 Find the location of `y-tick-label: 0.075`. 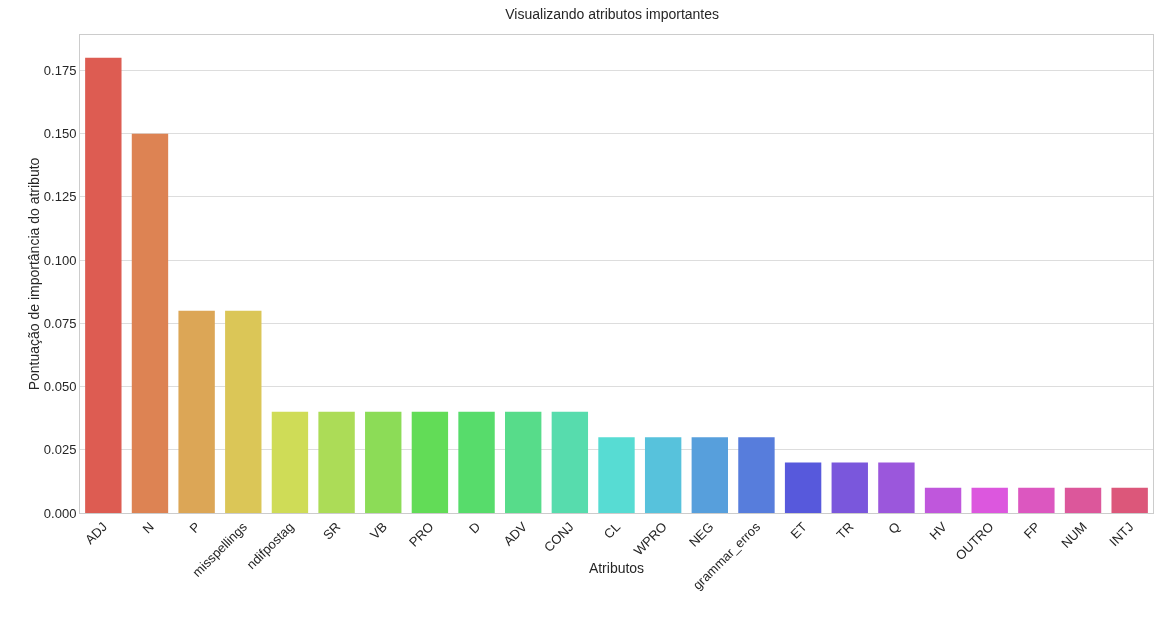

y-tick-label: 0.075 is located at coordinates (60, 323).